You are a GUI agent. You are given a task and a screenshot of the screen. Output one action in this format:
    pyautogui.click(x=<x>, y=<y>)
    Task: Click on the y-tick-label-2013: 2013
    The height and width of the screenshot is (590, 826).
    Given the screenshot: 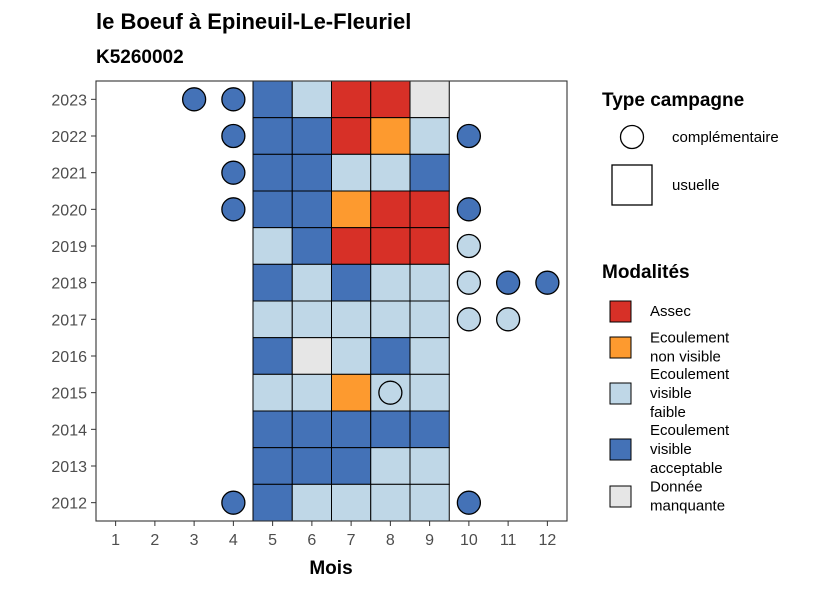 What is the action you would take?
    pyautogui.click(x=69, y=467)
    